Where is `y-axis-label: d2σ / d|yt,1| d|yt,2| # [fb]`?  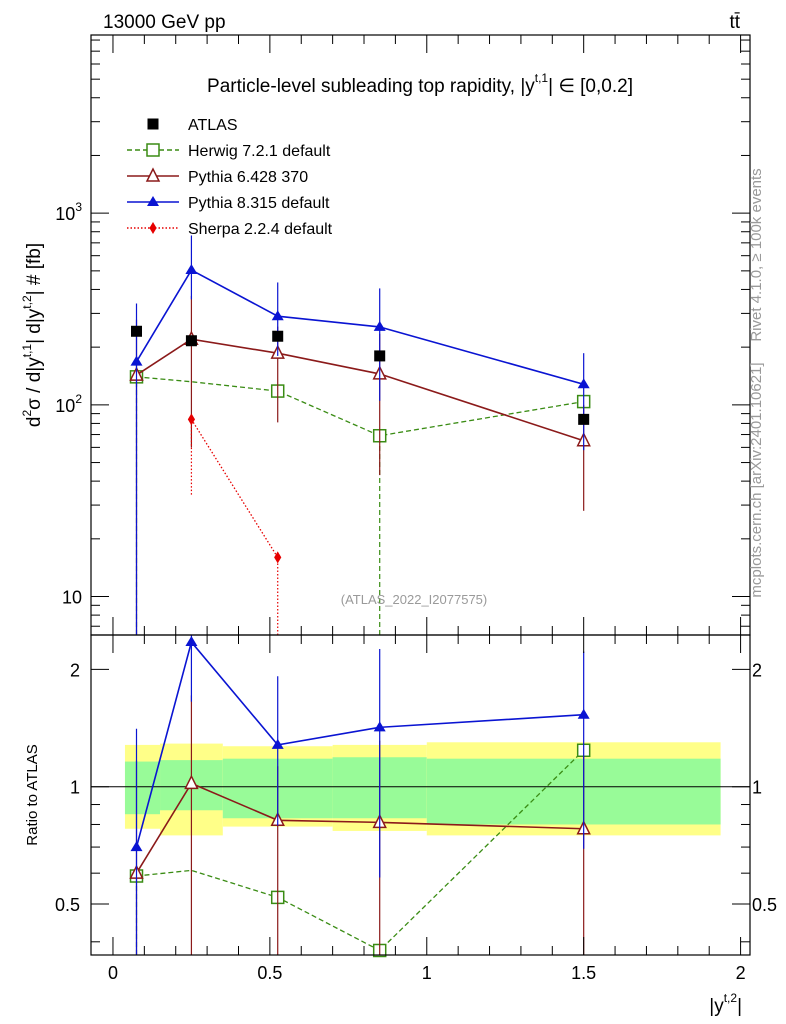 y-axis-label: d2σ / d|yt,1| d|yt,2| # [fb] is located at coordinates (32, 335).